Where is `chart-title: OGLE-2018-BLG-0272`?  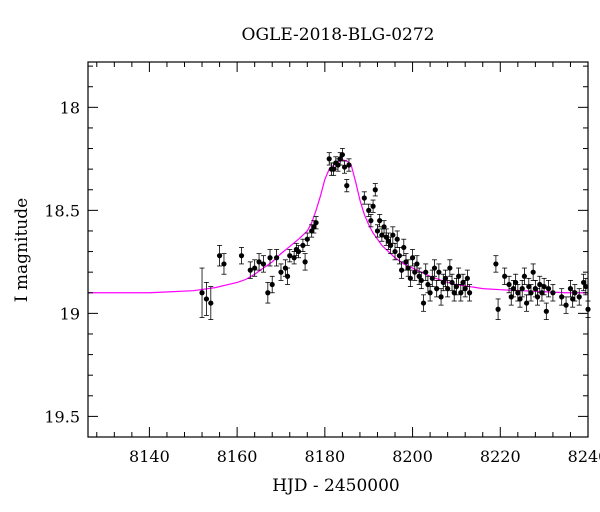 chart-title: OGLE-2018-BLG-0272 is located at coordinates (338, 35).